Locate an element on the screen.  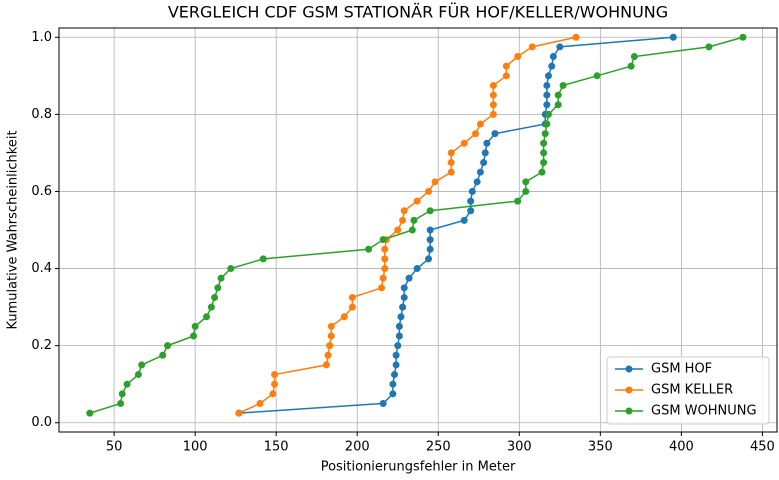
y-tick-label: 0.6 is located at coordinates (41, 191).